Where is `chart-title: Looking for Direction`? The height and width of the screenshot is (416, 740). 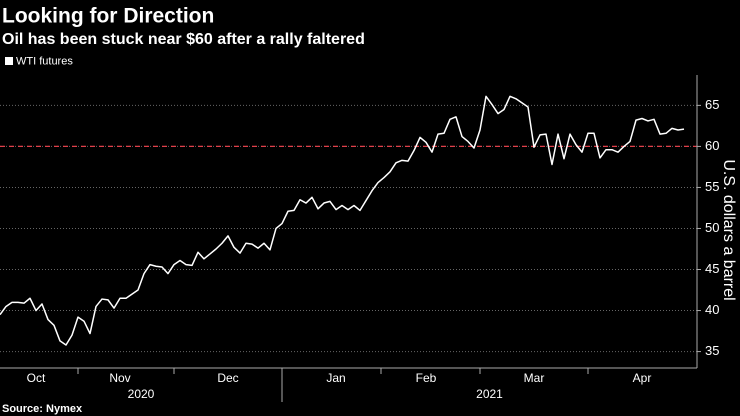
chart-title: Looking for Direction is located at coordinates (108, 16).